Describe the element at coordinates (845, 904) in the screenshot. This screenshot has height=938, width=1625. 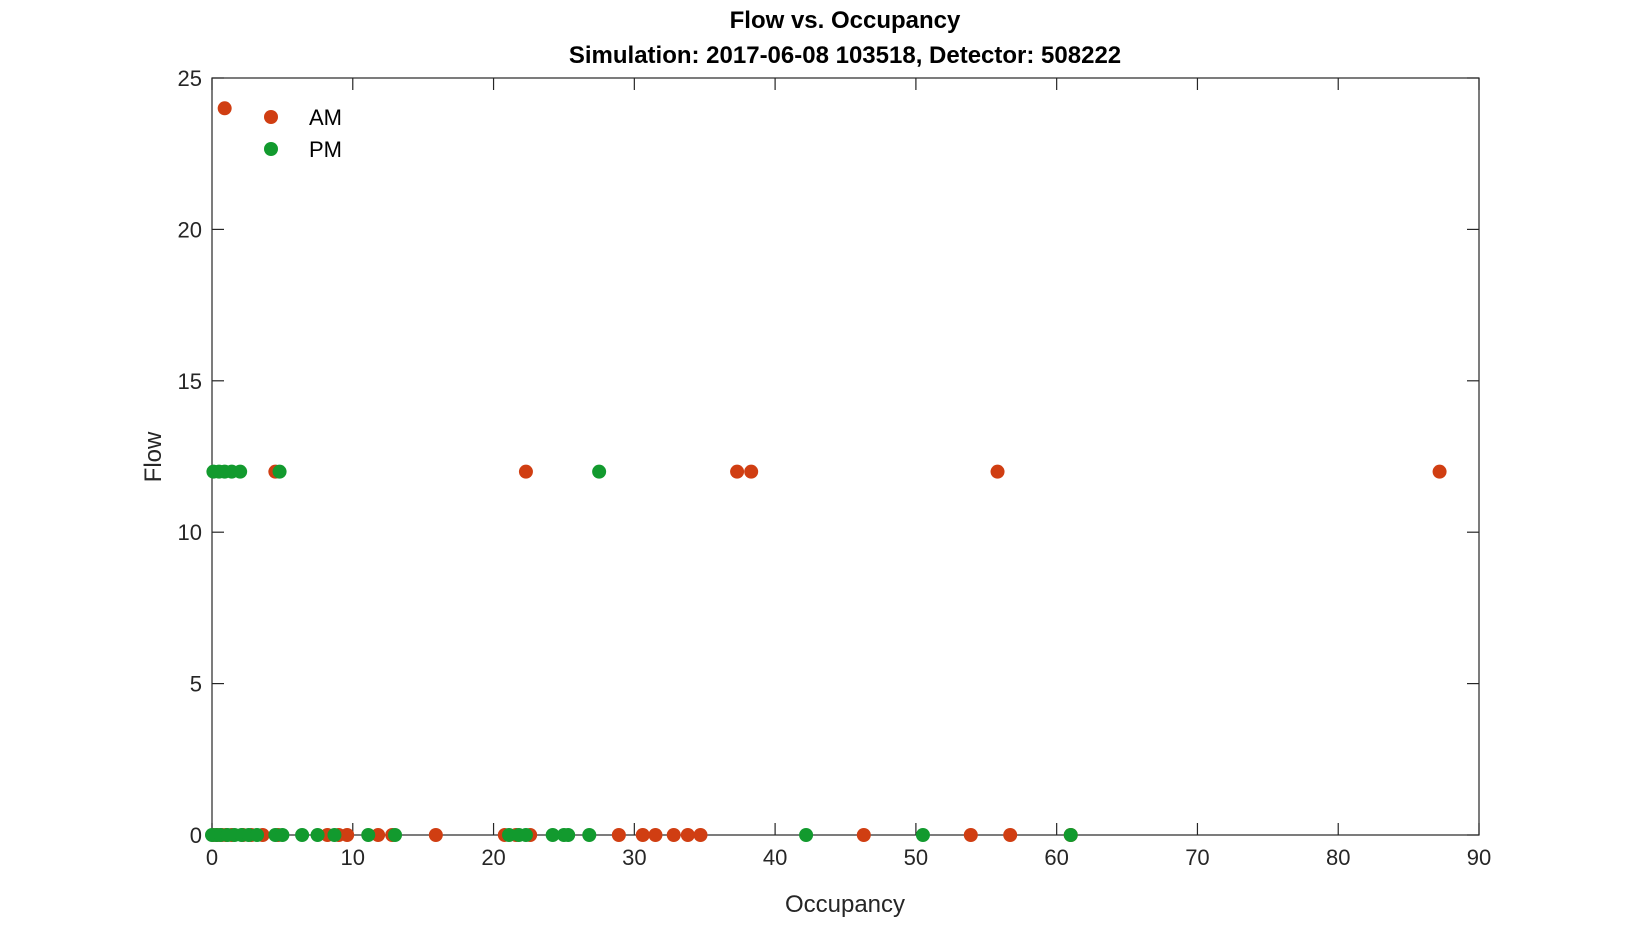
I see `x-axis-label: Occupancy` at that location.